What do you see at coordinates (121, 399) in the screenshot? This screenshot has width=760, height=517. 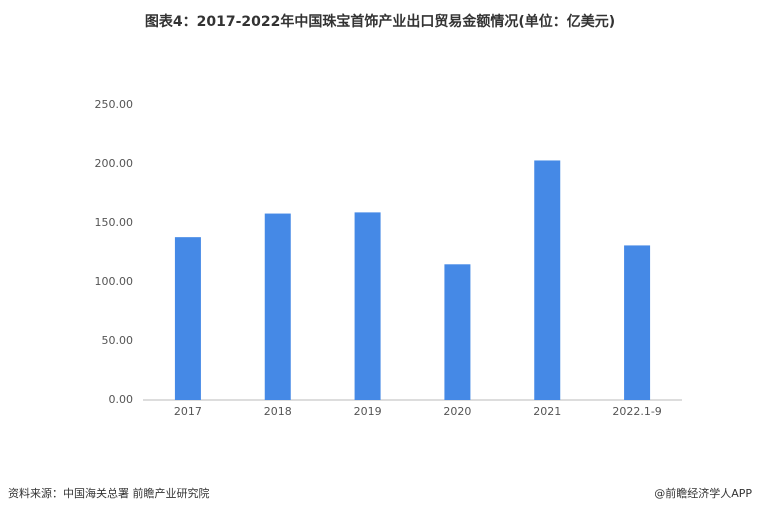 I see `y-tick-label: 0.00` at bounding box center [121, 399].